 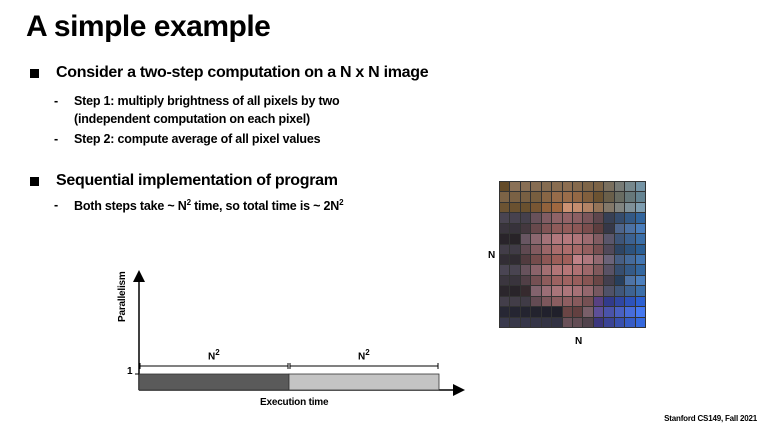 What do you see at coordinates (184, 181) in the screenshot?
I see `bullet-sequential: Sequential implementation of program` at bounding box center [184, 181].